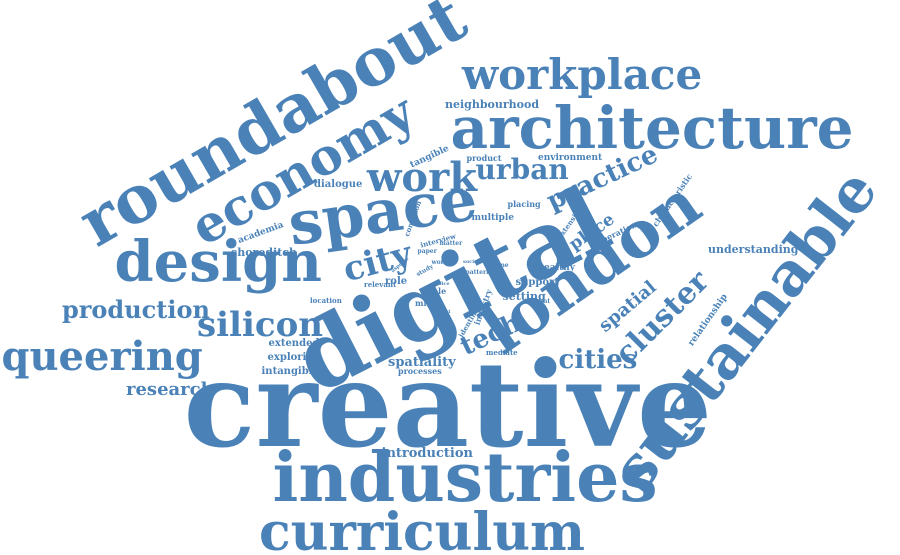  What do you see at coordinates (498, 265) in the screenshot?
I see `word-theme: theme` at bounding box center [498, 265].